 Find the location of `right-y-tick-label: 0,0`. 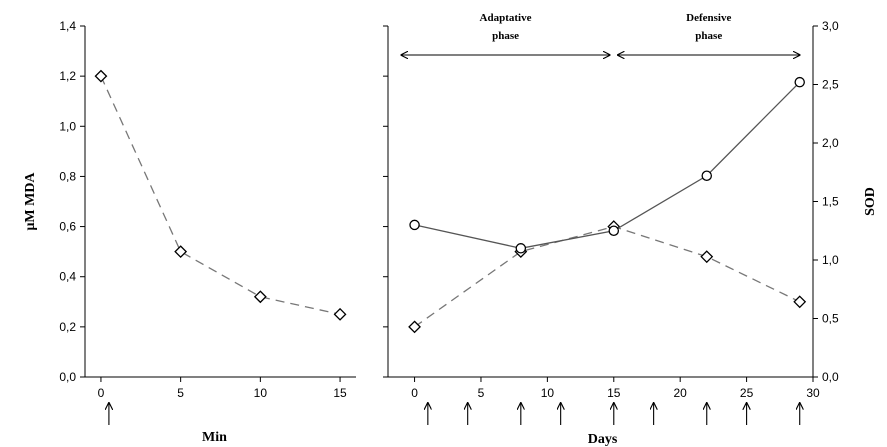

right-y-tick-label: 0,0 is located at coordinates (830, 377).